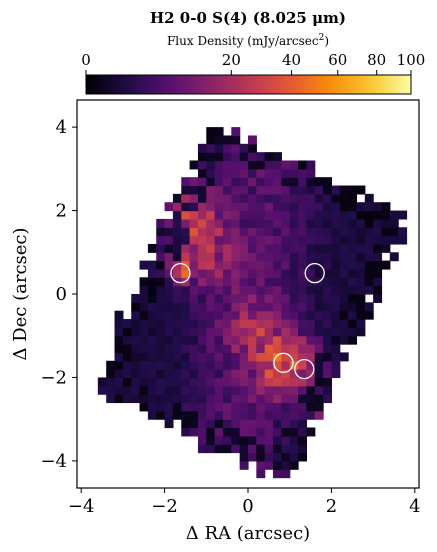 The image size is (437, 552). Describe the element at coordinates (61, 211) in the screenshot. I see `y-tick-label: 2` at that location.